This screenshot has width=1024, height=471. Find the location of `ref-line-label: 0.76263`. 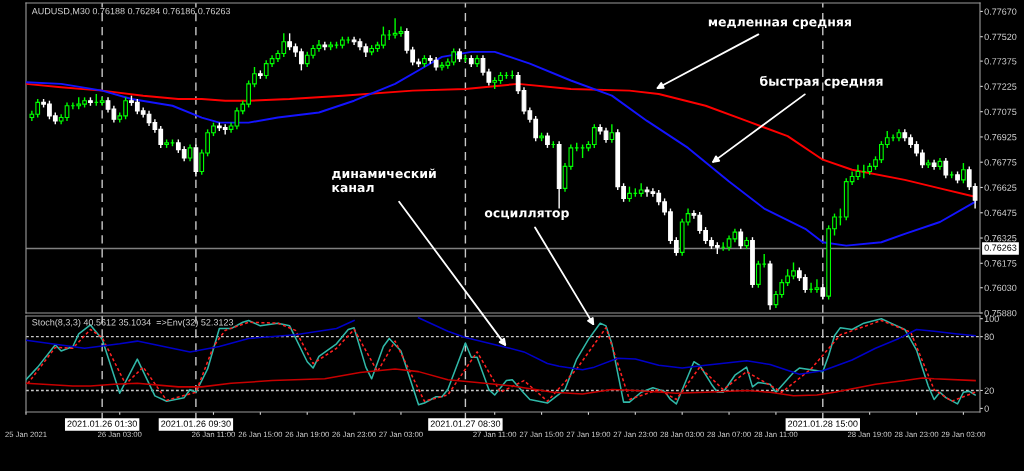

ref-line-label: 0.76263 is located at coordinates (1000, 247).